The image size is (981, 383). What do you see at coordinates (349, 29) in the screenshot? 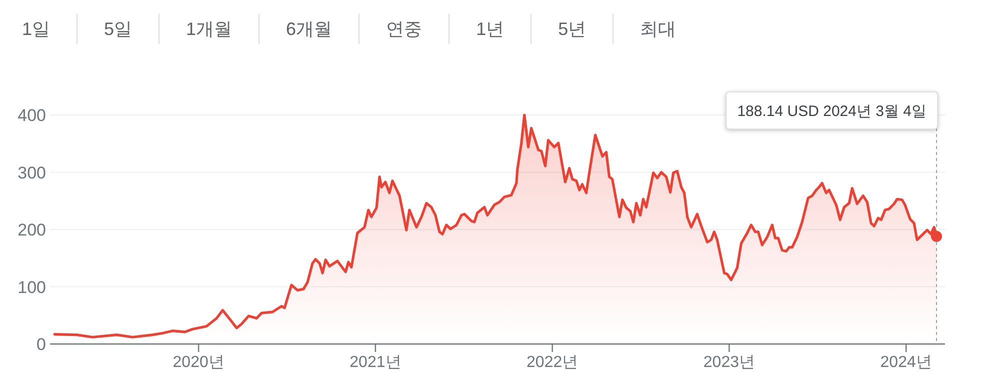
I see `tabs: 1일 5일 1개월 6개월 연중 1년 5년 최대` at bounding box center [349, 29].